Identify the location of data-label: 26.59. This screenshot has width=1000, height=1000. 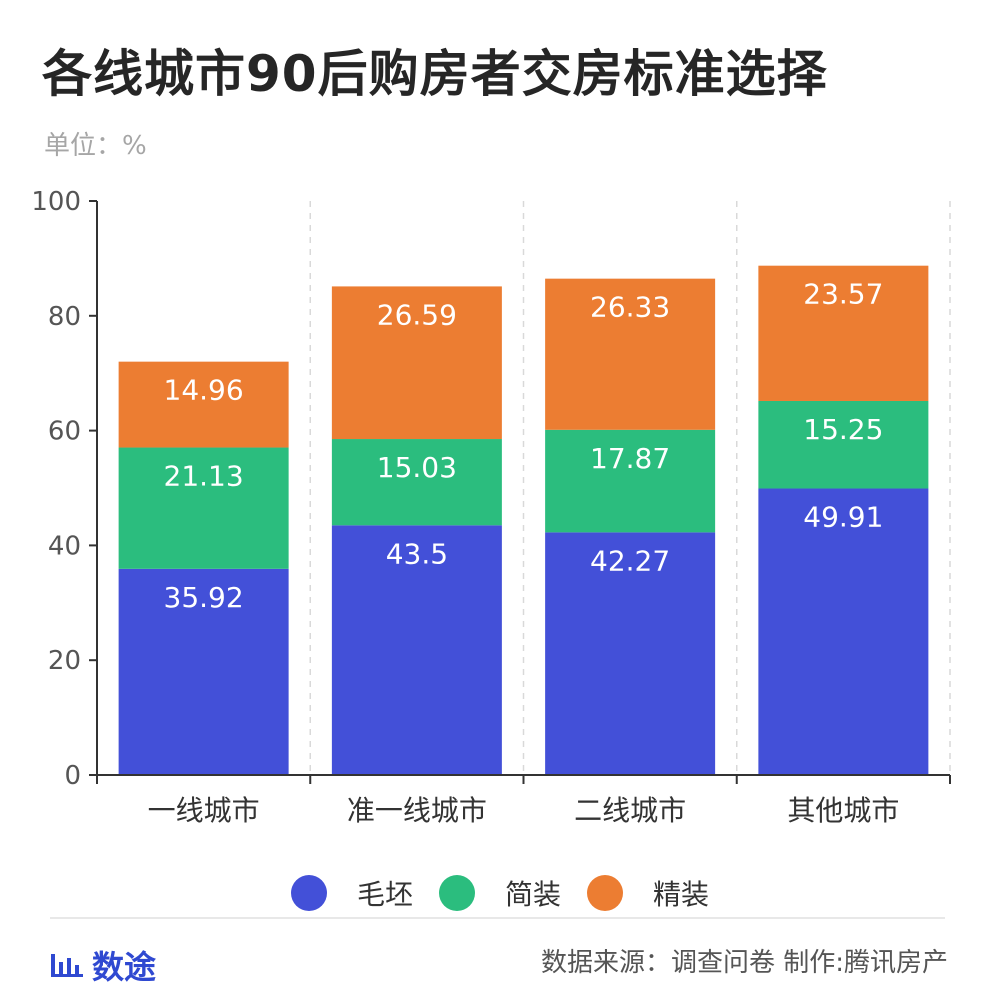
(417, 314).